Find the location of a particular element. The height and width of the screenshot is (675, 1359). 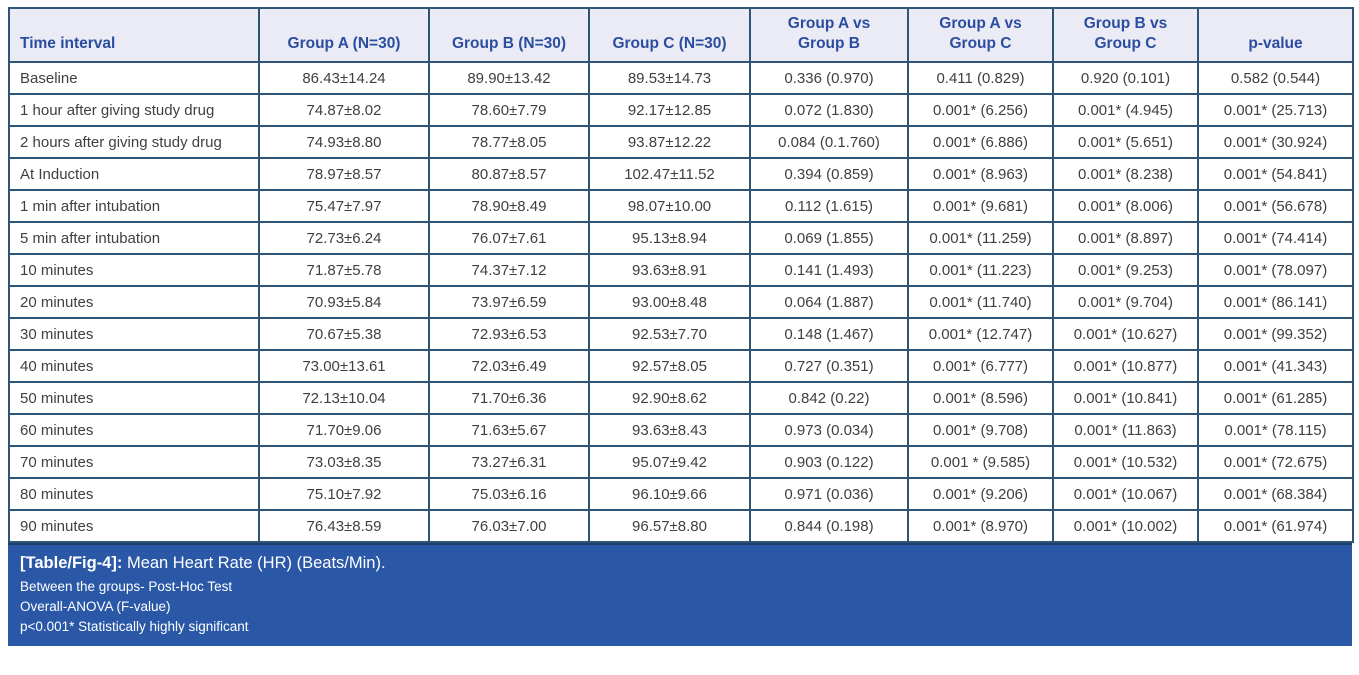

table-cell: 0.001* (8.897) is located at coordinates (1125, 238).